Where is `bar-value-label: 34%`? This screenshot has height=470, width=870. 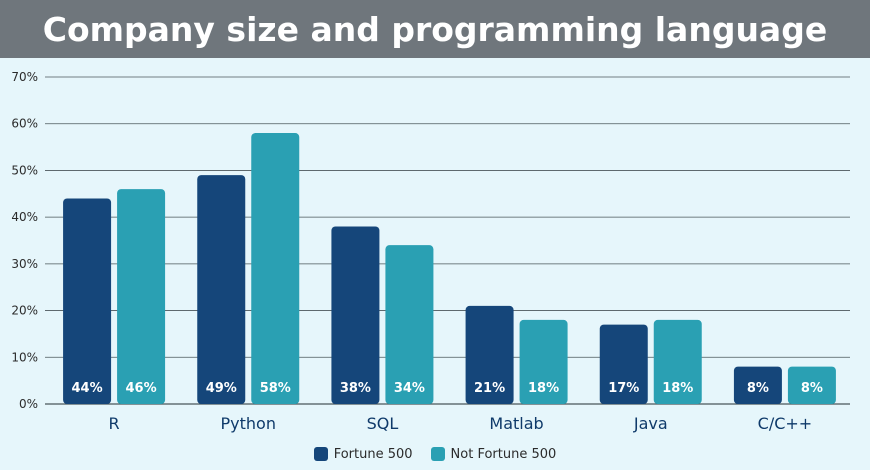 bar-value-label: 34% is located at coordinates (409, 388).